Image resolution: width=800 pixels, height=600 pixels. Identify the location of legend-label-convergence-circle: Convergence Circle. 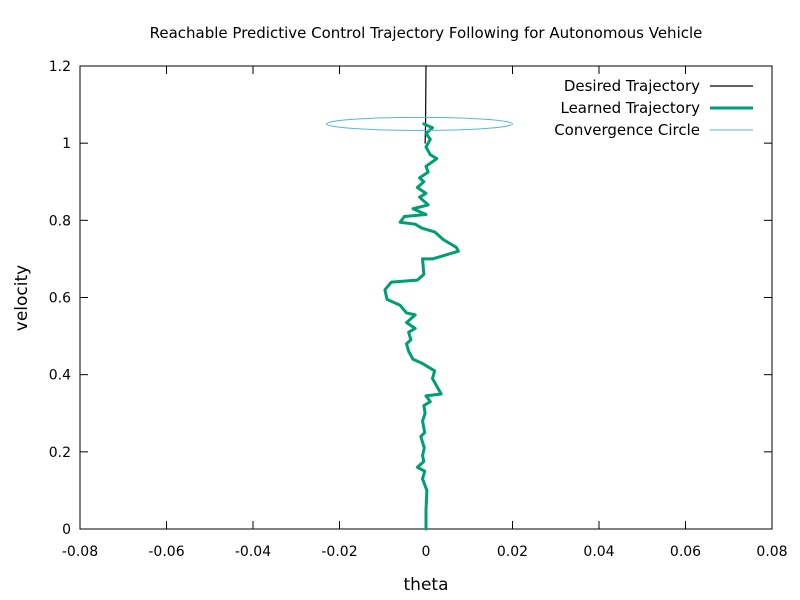
(627, 130).